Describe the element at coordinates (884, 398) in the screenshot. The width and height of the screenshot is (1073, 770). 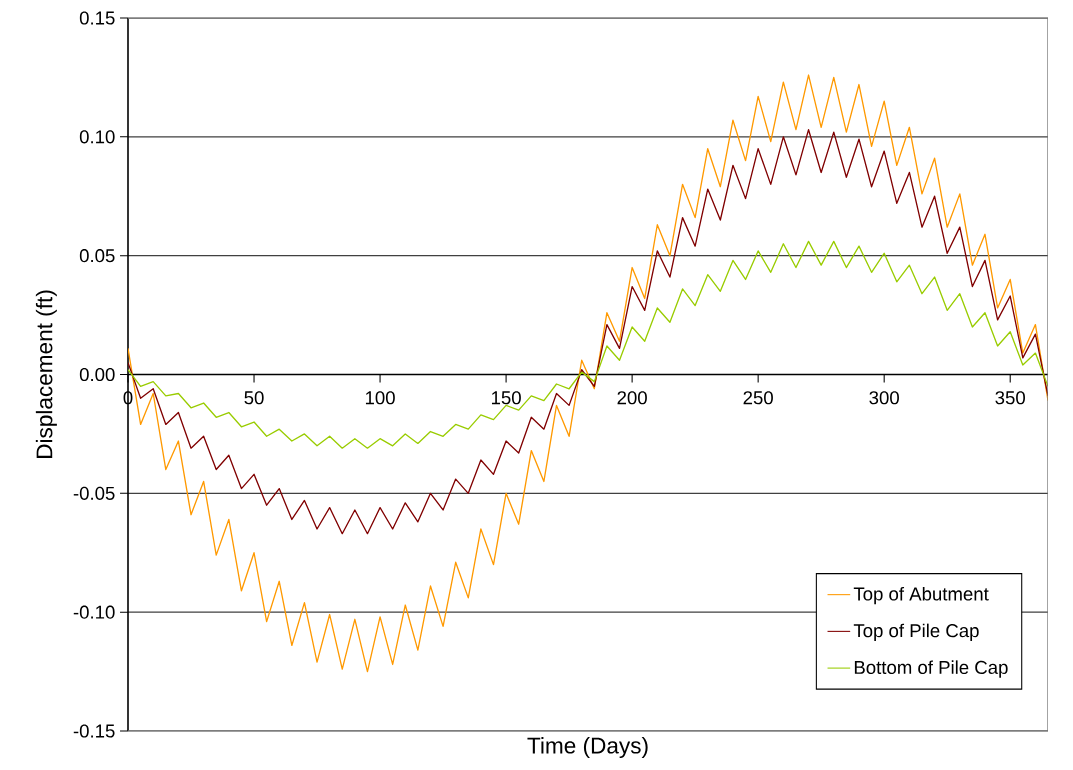
I see `x-tick-label: 300` at that location.